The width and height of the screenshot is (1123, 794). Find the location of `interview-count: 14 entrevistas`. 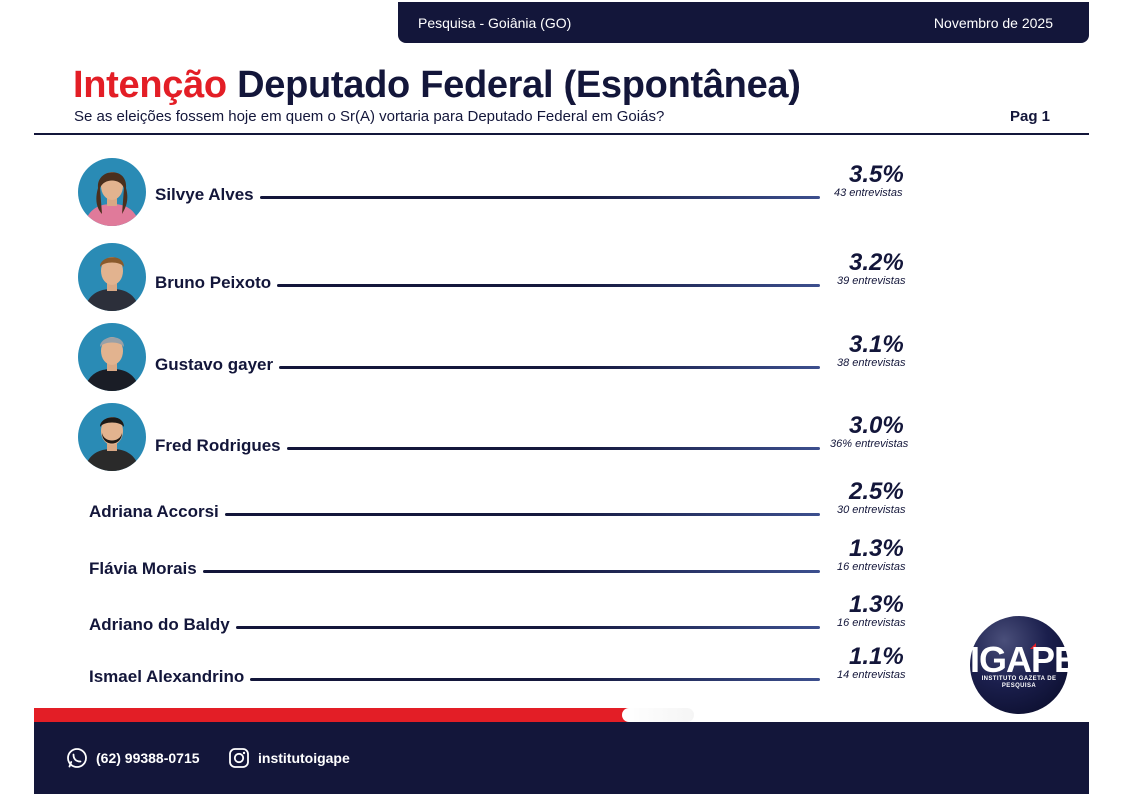

interview-count: 14 entrevistas is located at coordinates (871, 675).